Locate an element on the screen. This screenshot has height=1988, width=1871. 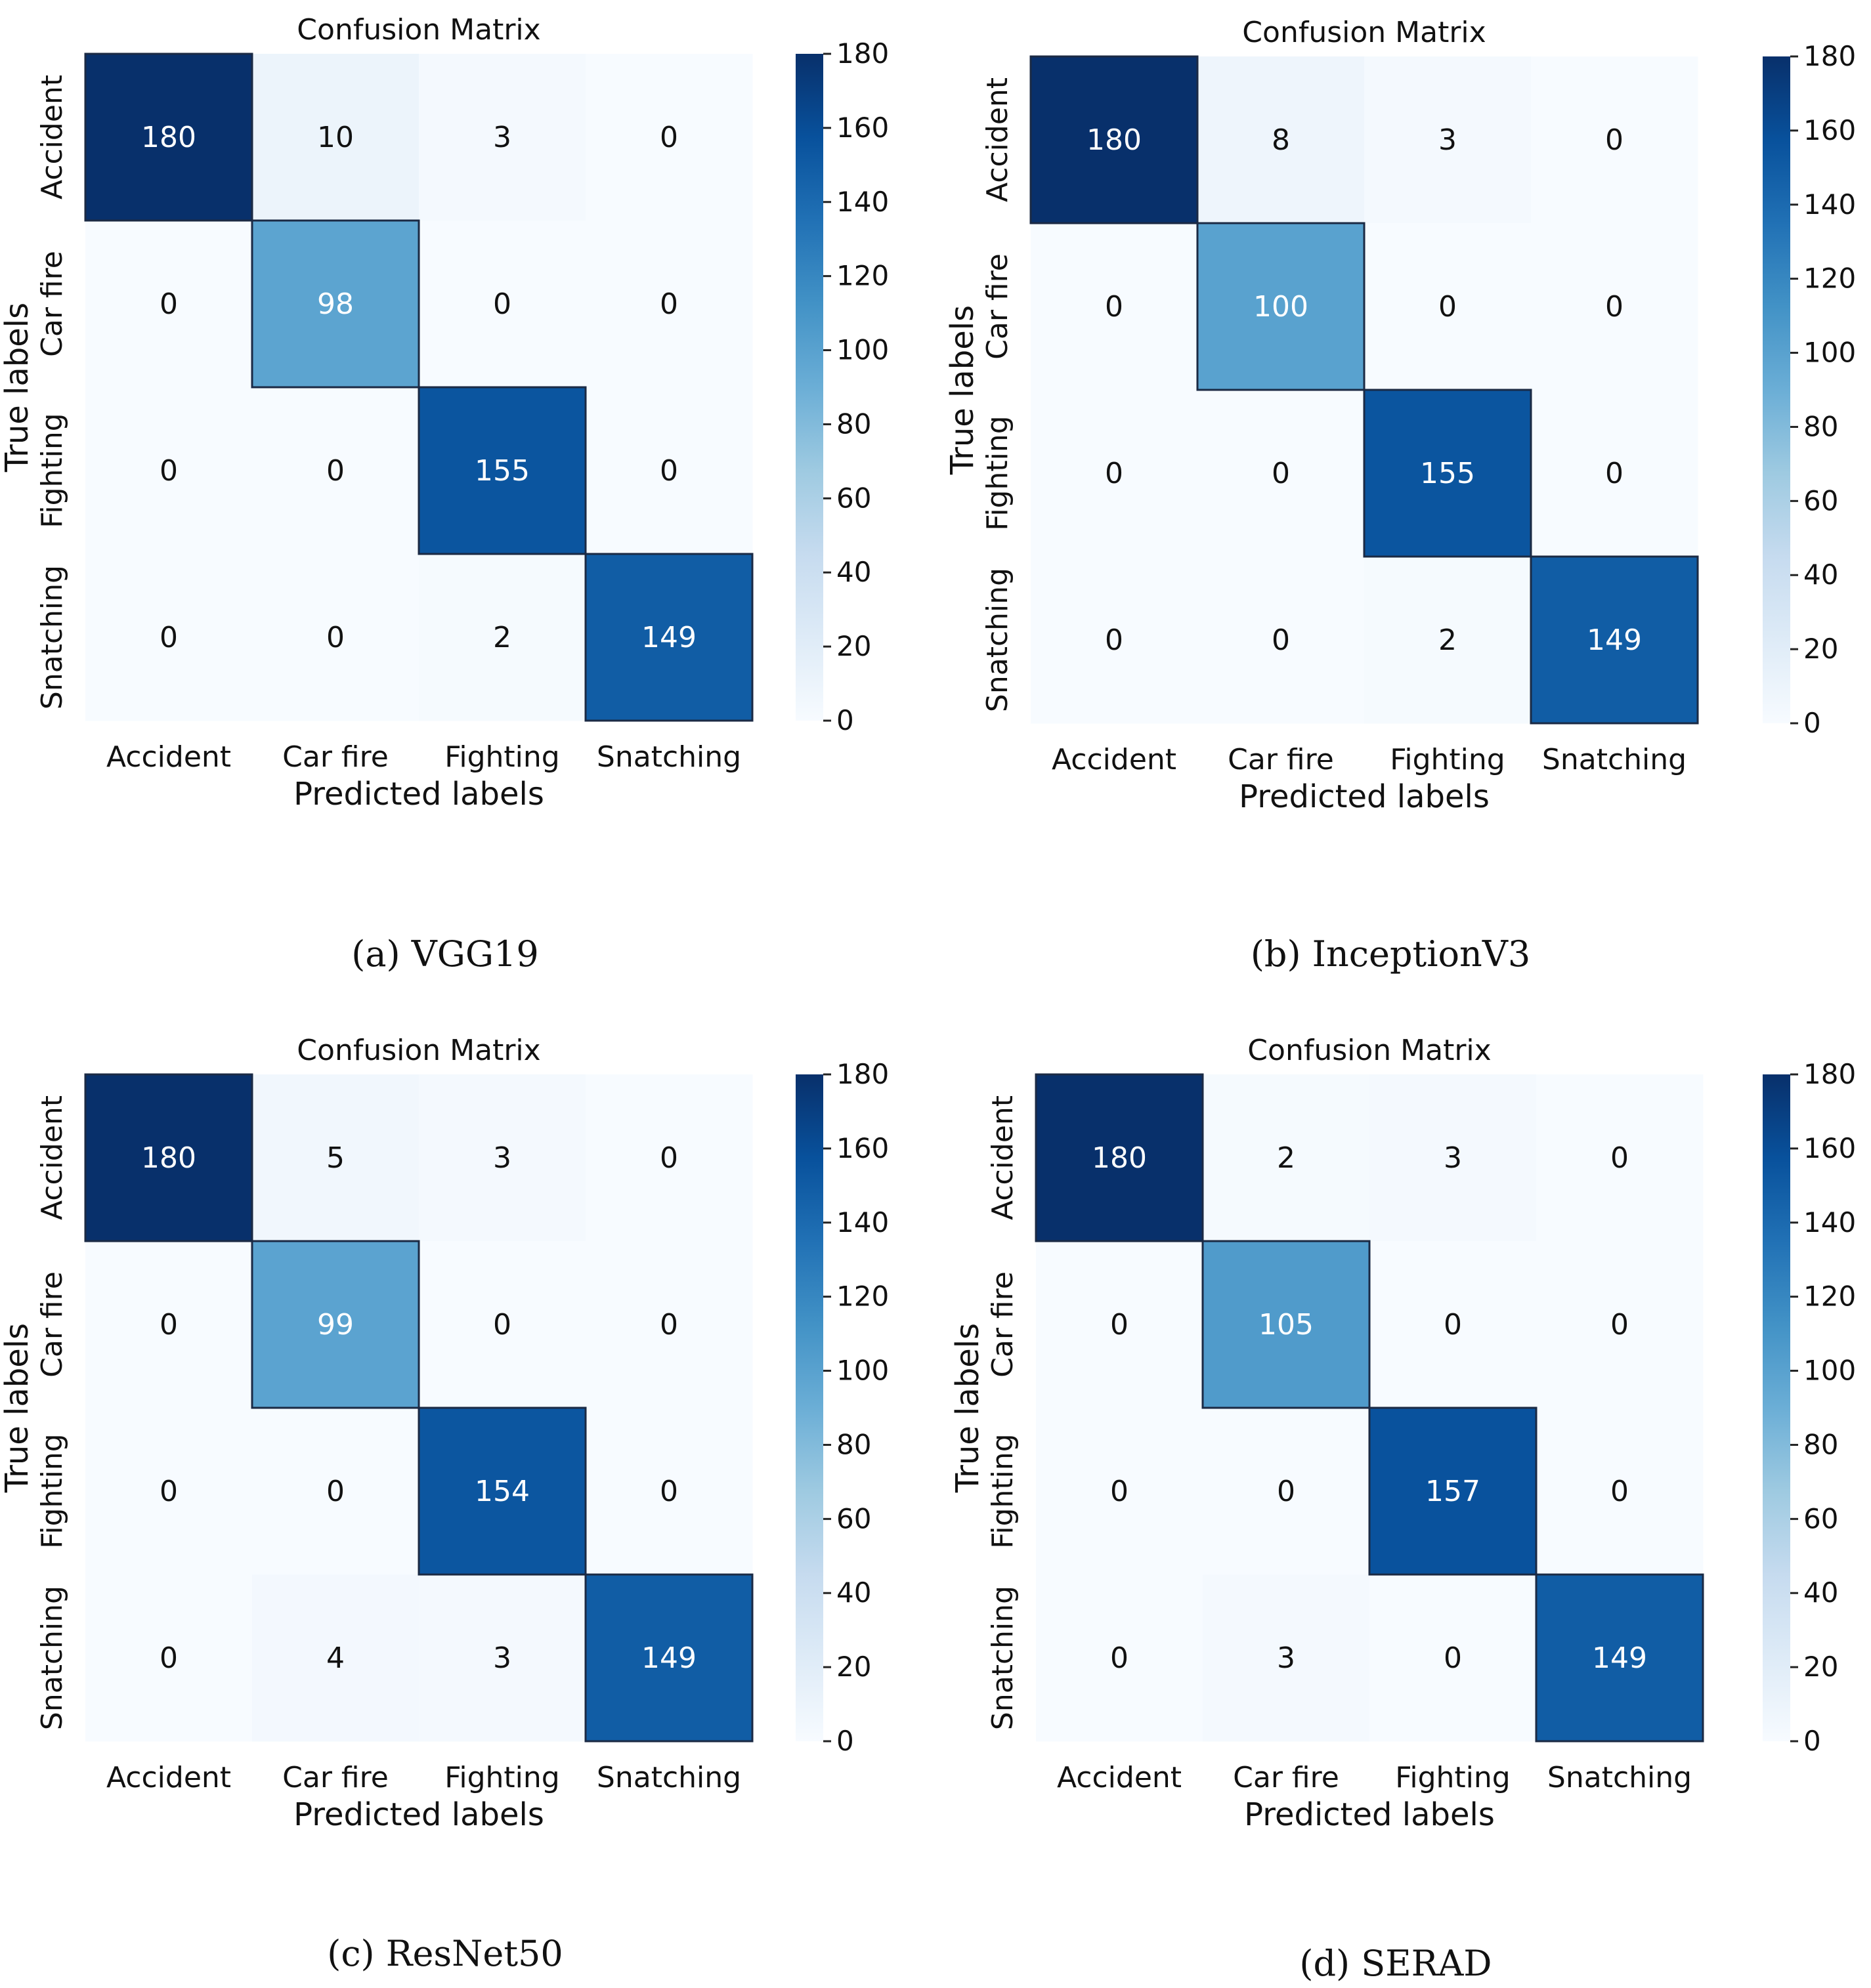
cell-value-label: 8 is located at coordinates (1281, 140).